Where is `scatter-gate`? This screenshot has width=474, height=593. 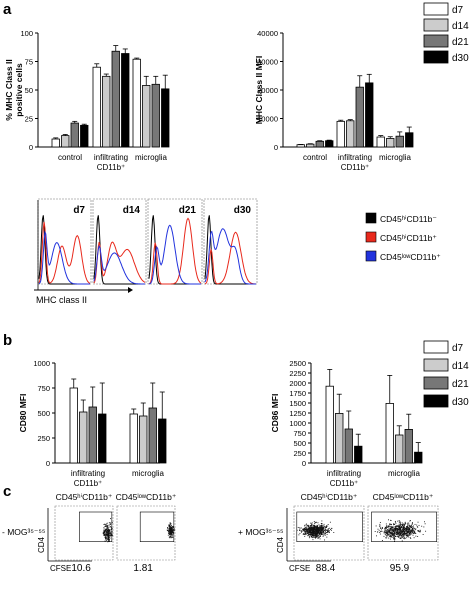 scatter-gate is located at coordinates (404, 527).